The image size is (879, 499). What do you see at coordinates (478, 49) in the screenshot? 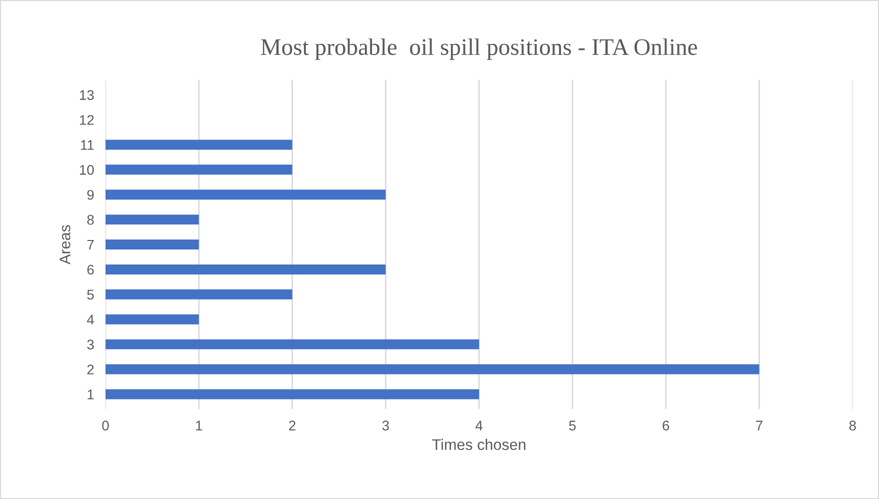
I see `chart-title: Most probable oil spill positions - ITA Online` at bounding box center [478, 49].